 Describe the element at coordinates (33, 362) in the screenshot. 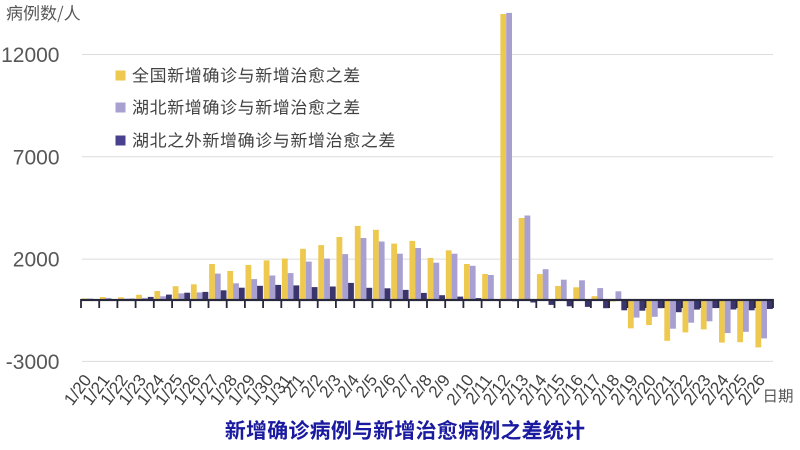

I see `svg-text: -3000` at that location.